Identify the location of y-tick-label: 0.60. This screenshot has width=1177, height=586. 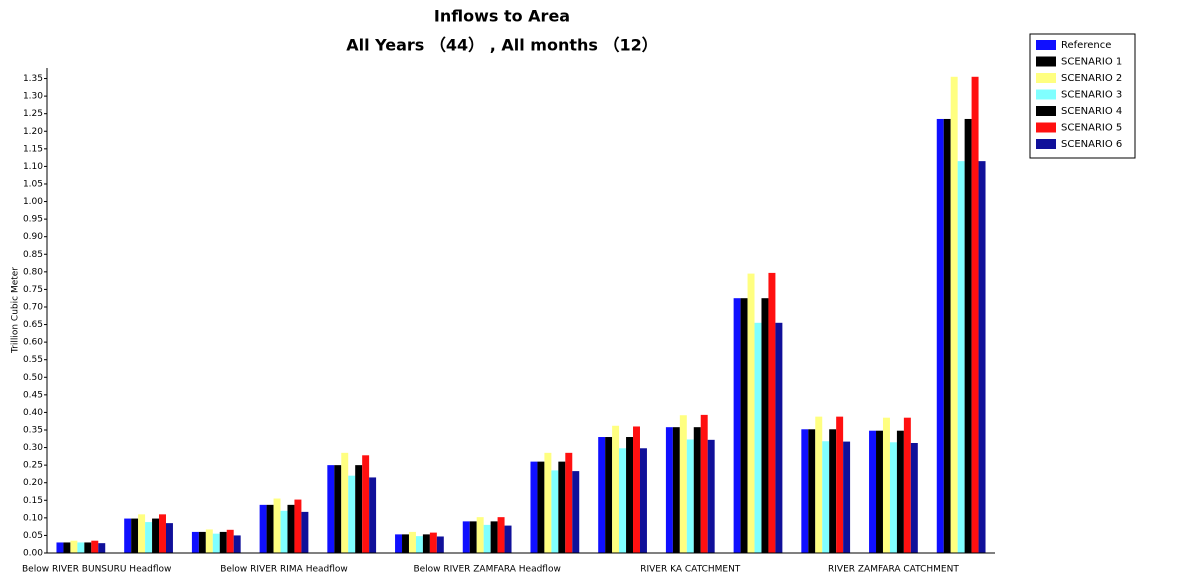
(33, 343).